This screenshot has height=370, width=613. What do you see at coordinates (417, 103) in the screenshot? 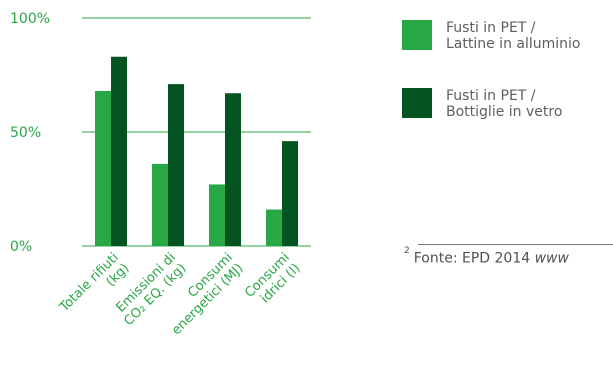
I see `legend-swatch-bottiglie` at bounding box center [417, 103].